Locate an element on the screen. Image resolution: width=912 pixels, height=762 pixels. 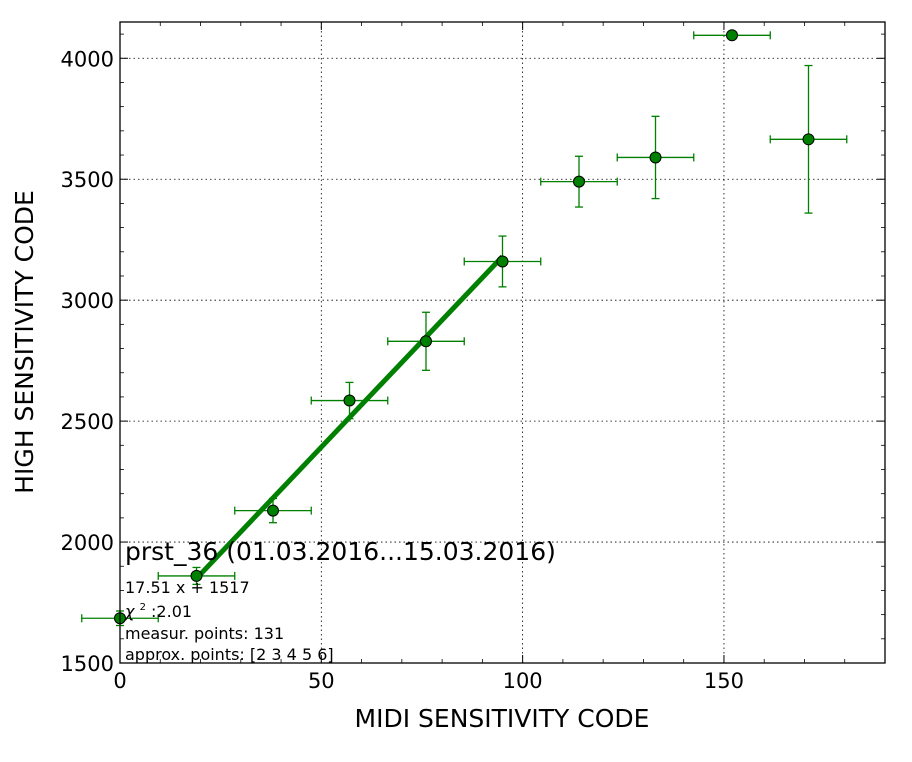
x-tick-label: 100 is located at coordinates (523, 681).